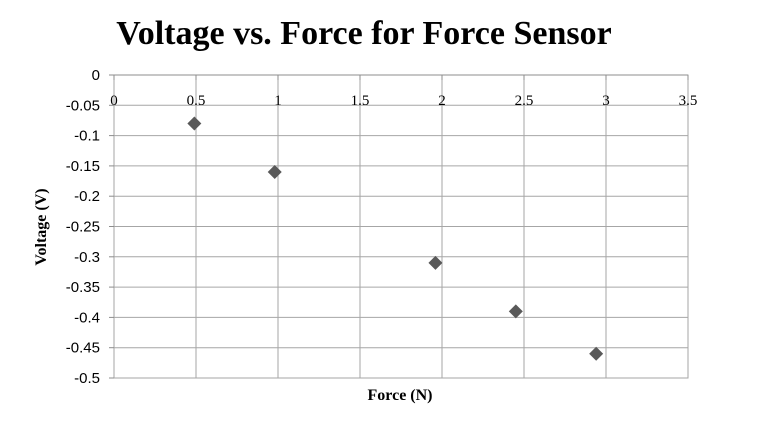 The width and height of the screenshot is (781, 448). I want to click on y-tick-label: -0.35, so click(83, 287).